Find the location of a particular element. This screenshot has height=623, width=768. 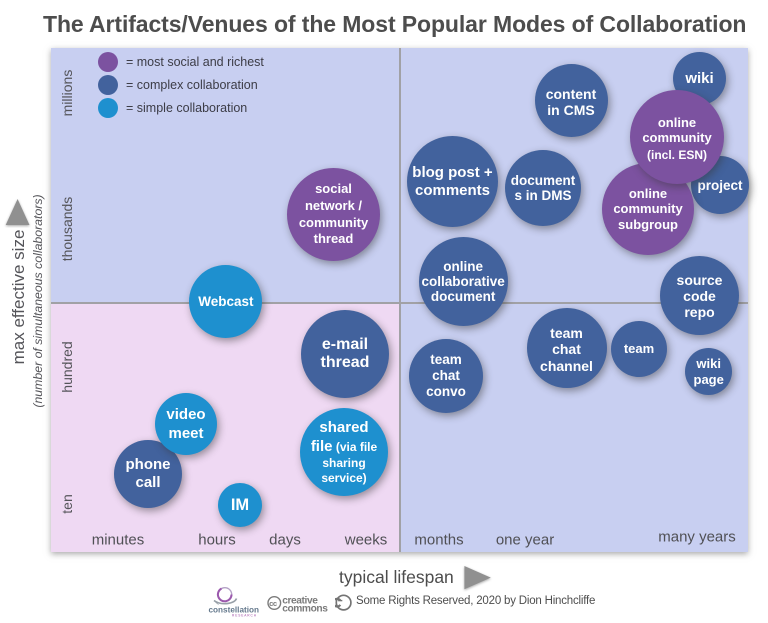

svg-text: creative is located at coordinates (300, 601).